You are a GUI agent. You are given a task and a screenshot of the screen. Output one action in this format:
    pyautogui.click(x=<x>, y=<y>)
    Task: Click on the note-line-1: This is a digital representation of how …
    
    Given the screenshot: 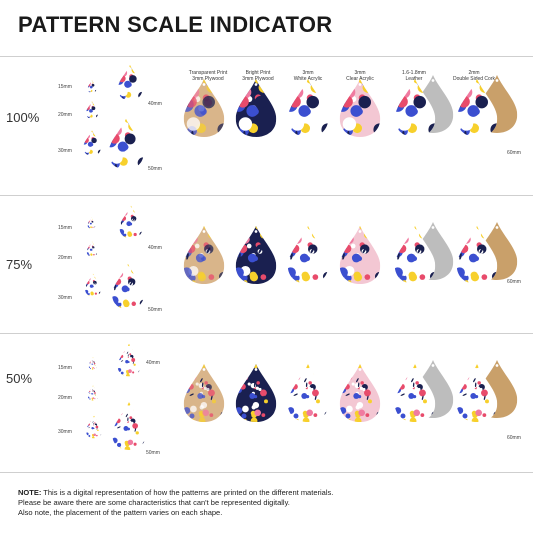 What is the action you would take?
    pyautogui.click(x=188, y=492)
    